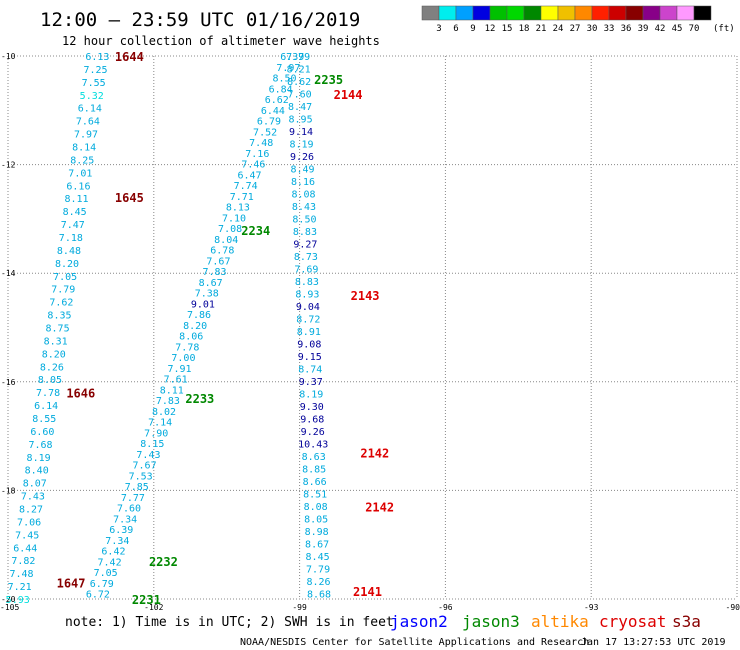  I want to click on swh-value: 7.68, so click(40, 445).